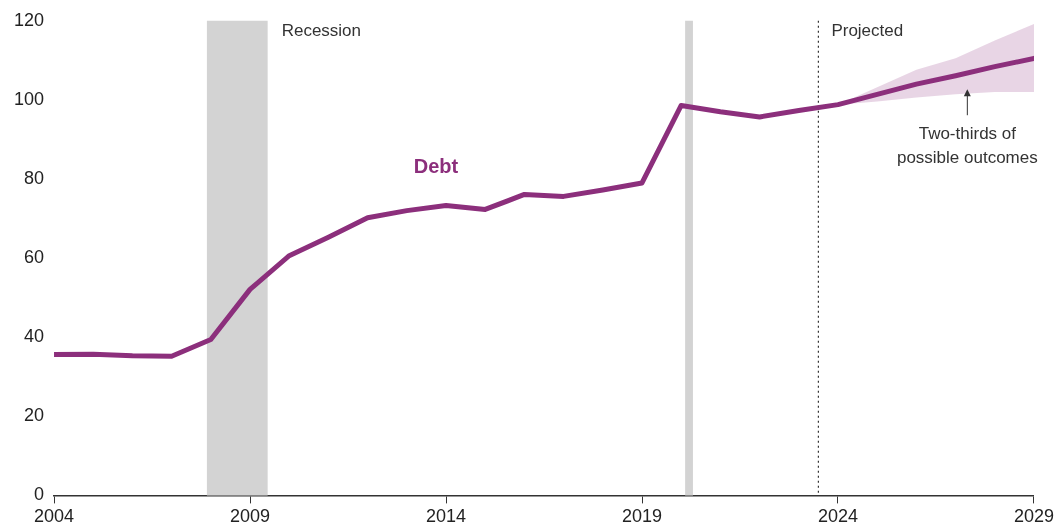 This screenshot has width=1057, height=531. What do you see at coordinates (34, 415) in the screenshot?
I see `y-tick-label: 20` at bounding box center [34, 415].